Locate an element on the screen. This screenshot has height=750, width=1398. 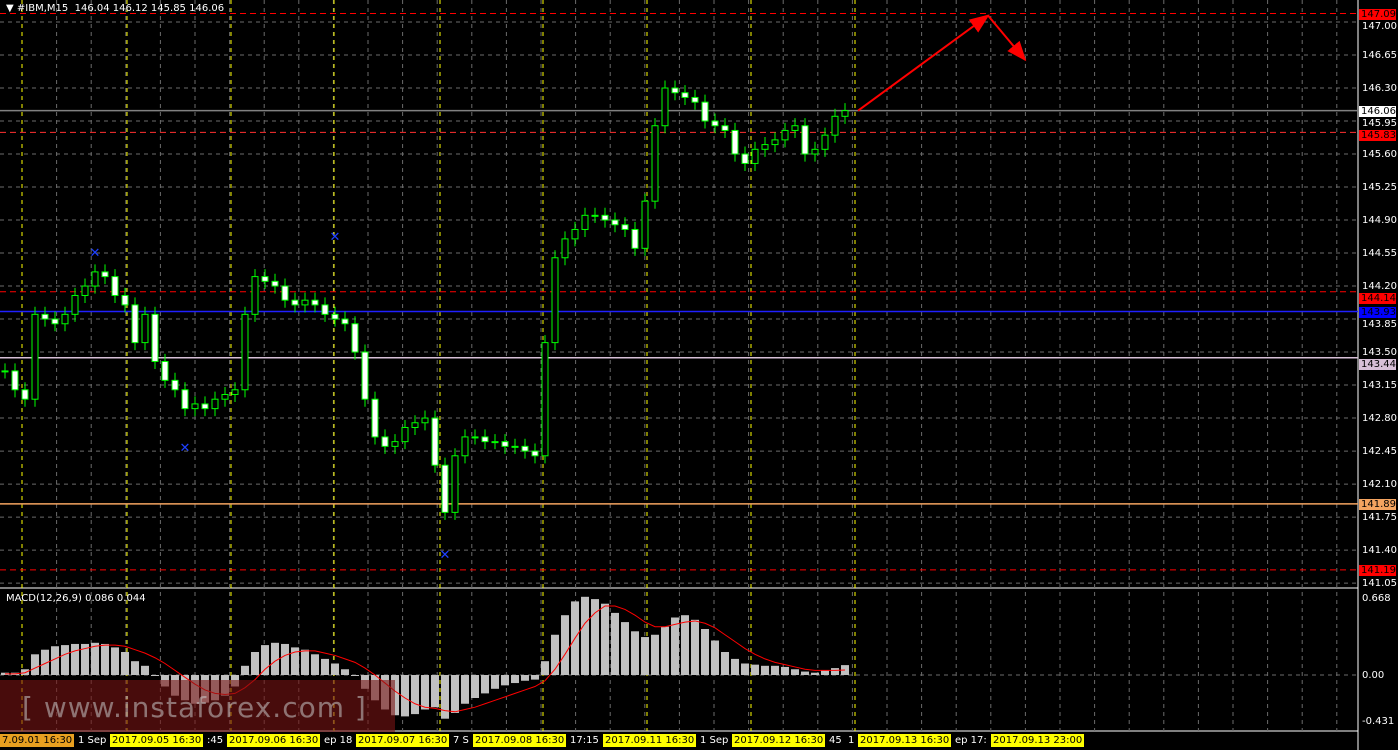
price-tick-label: 141.40 is located at coordinates (1379, 551).